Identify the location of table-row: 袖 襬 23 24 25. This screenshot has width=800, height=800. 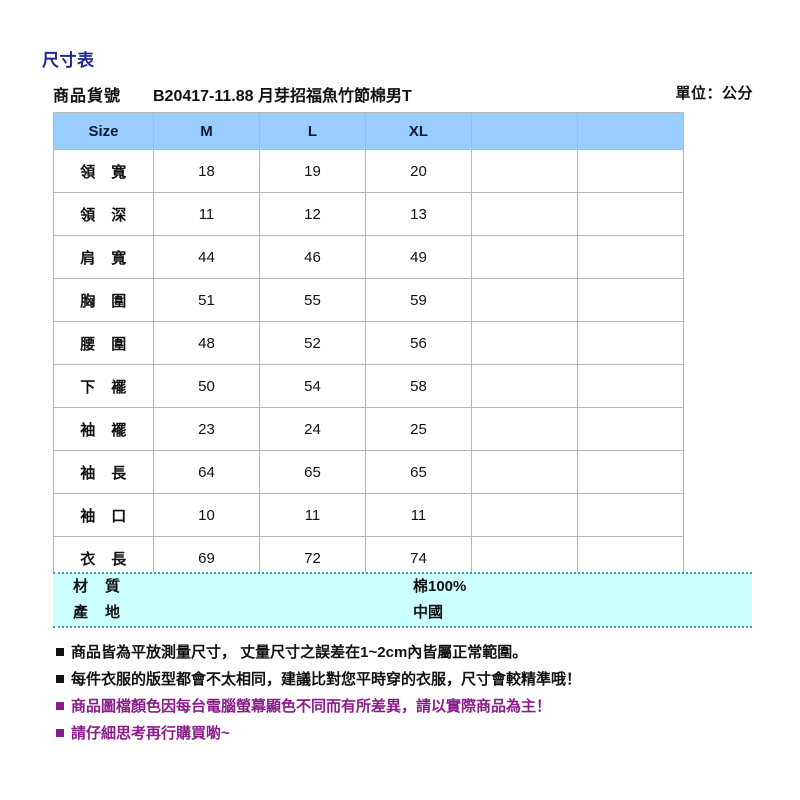
(368, 429).